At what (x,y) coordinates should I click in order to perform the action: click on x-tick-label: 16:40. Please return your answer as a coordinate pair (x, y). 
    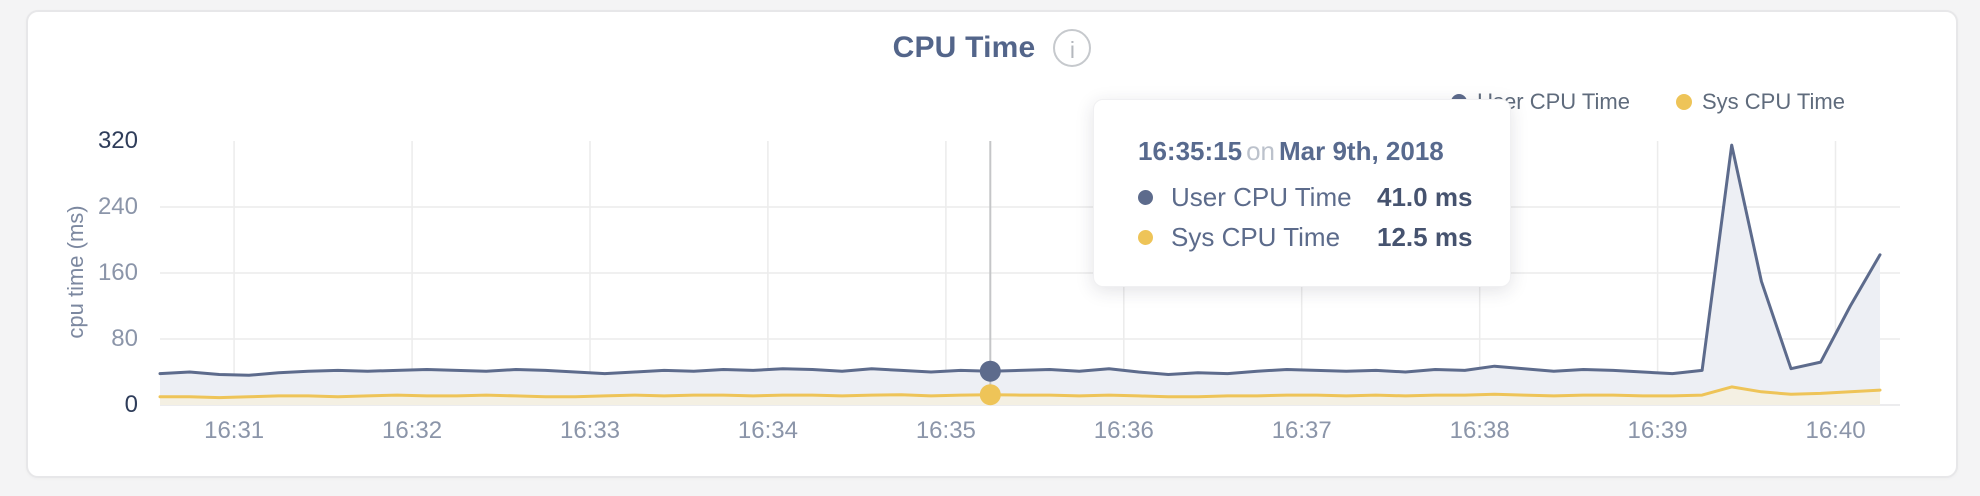
    Looking at the image, I should click on (1835, 430).